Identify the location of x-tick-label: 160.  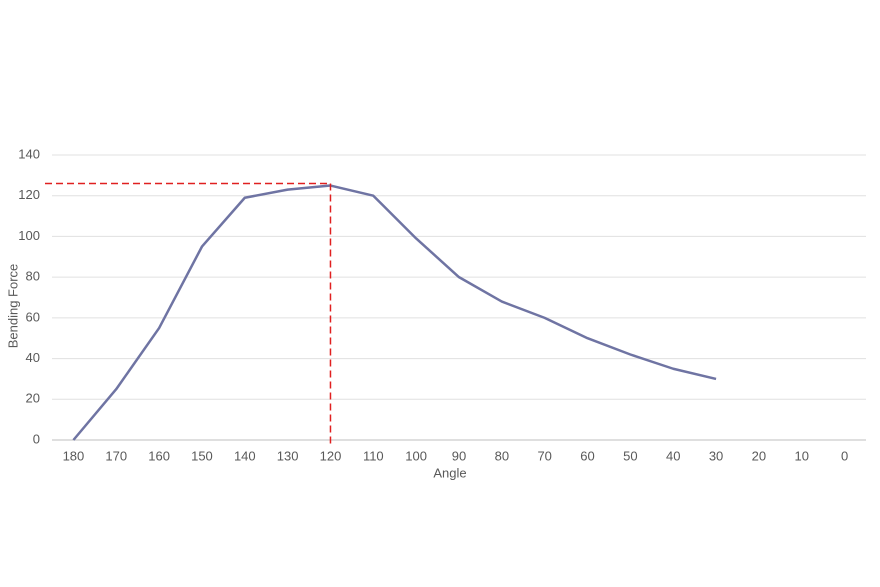
(159, 455).